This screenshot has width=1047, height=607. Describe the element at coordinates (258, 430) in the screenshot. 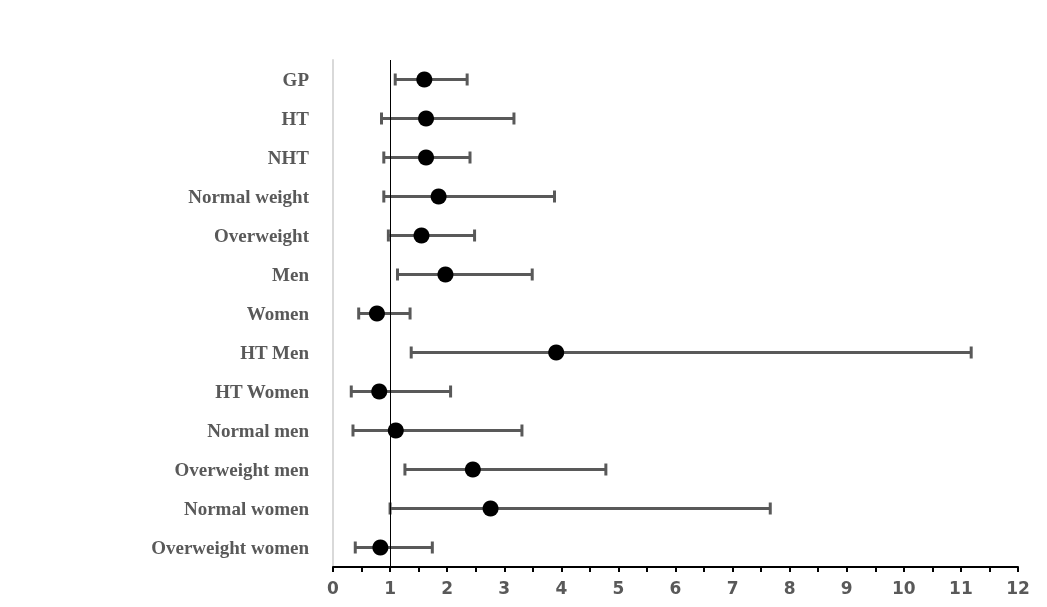

I see `y-tick-label: Normal men` at that location.